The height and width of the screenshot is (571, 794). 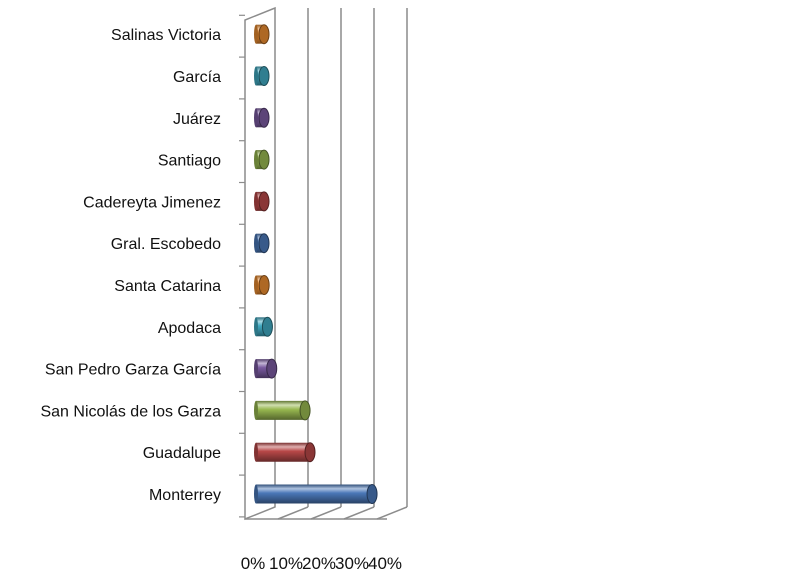 What do you see at coordinates (152, 202) in the screenshot?
I see `category-label: Cadereyta Jimenez` at bounding box center [152, 202].